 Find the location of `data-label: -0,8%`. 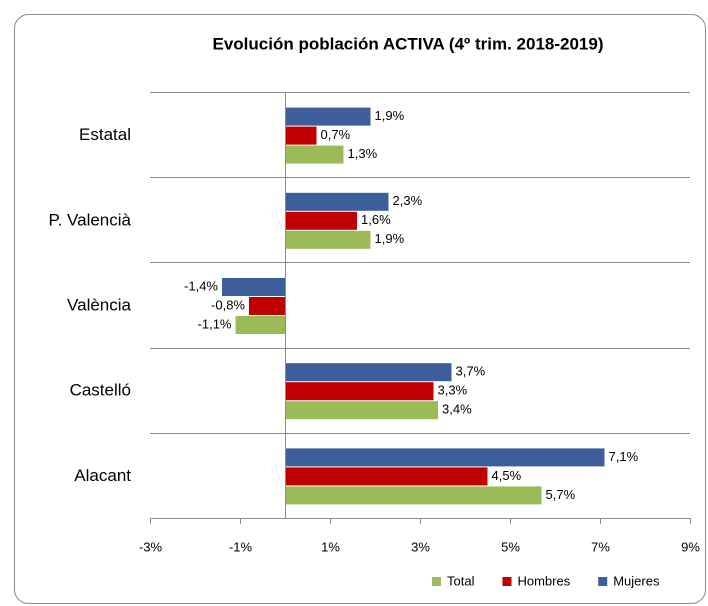

data-label: -0,8% is located at coordinates (228, 304).